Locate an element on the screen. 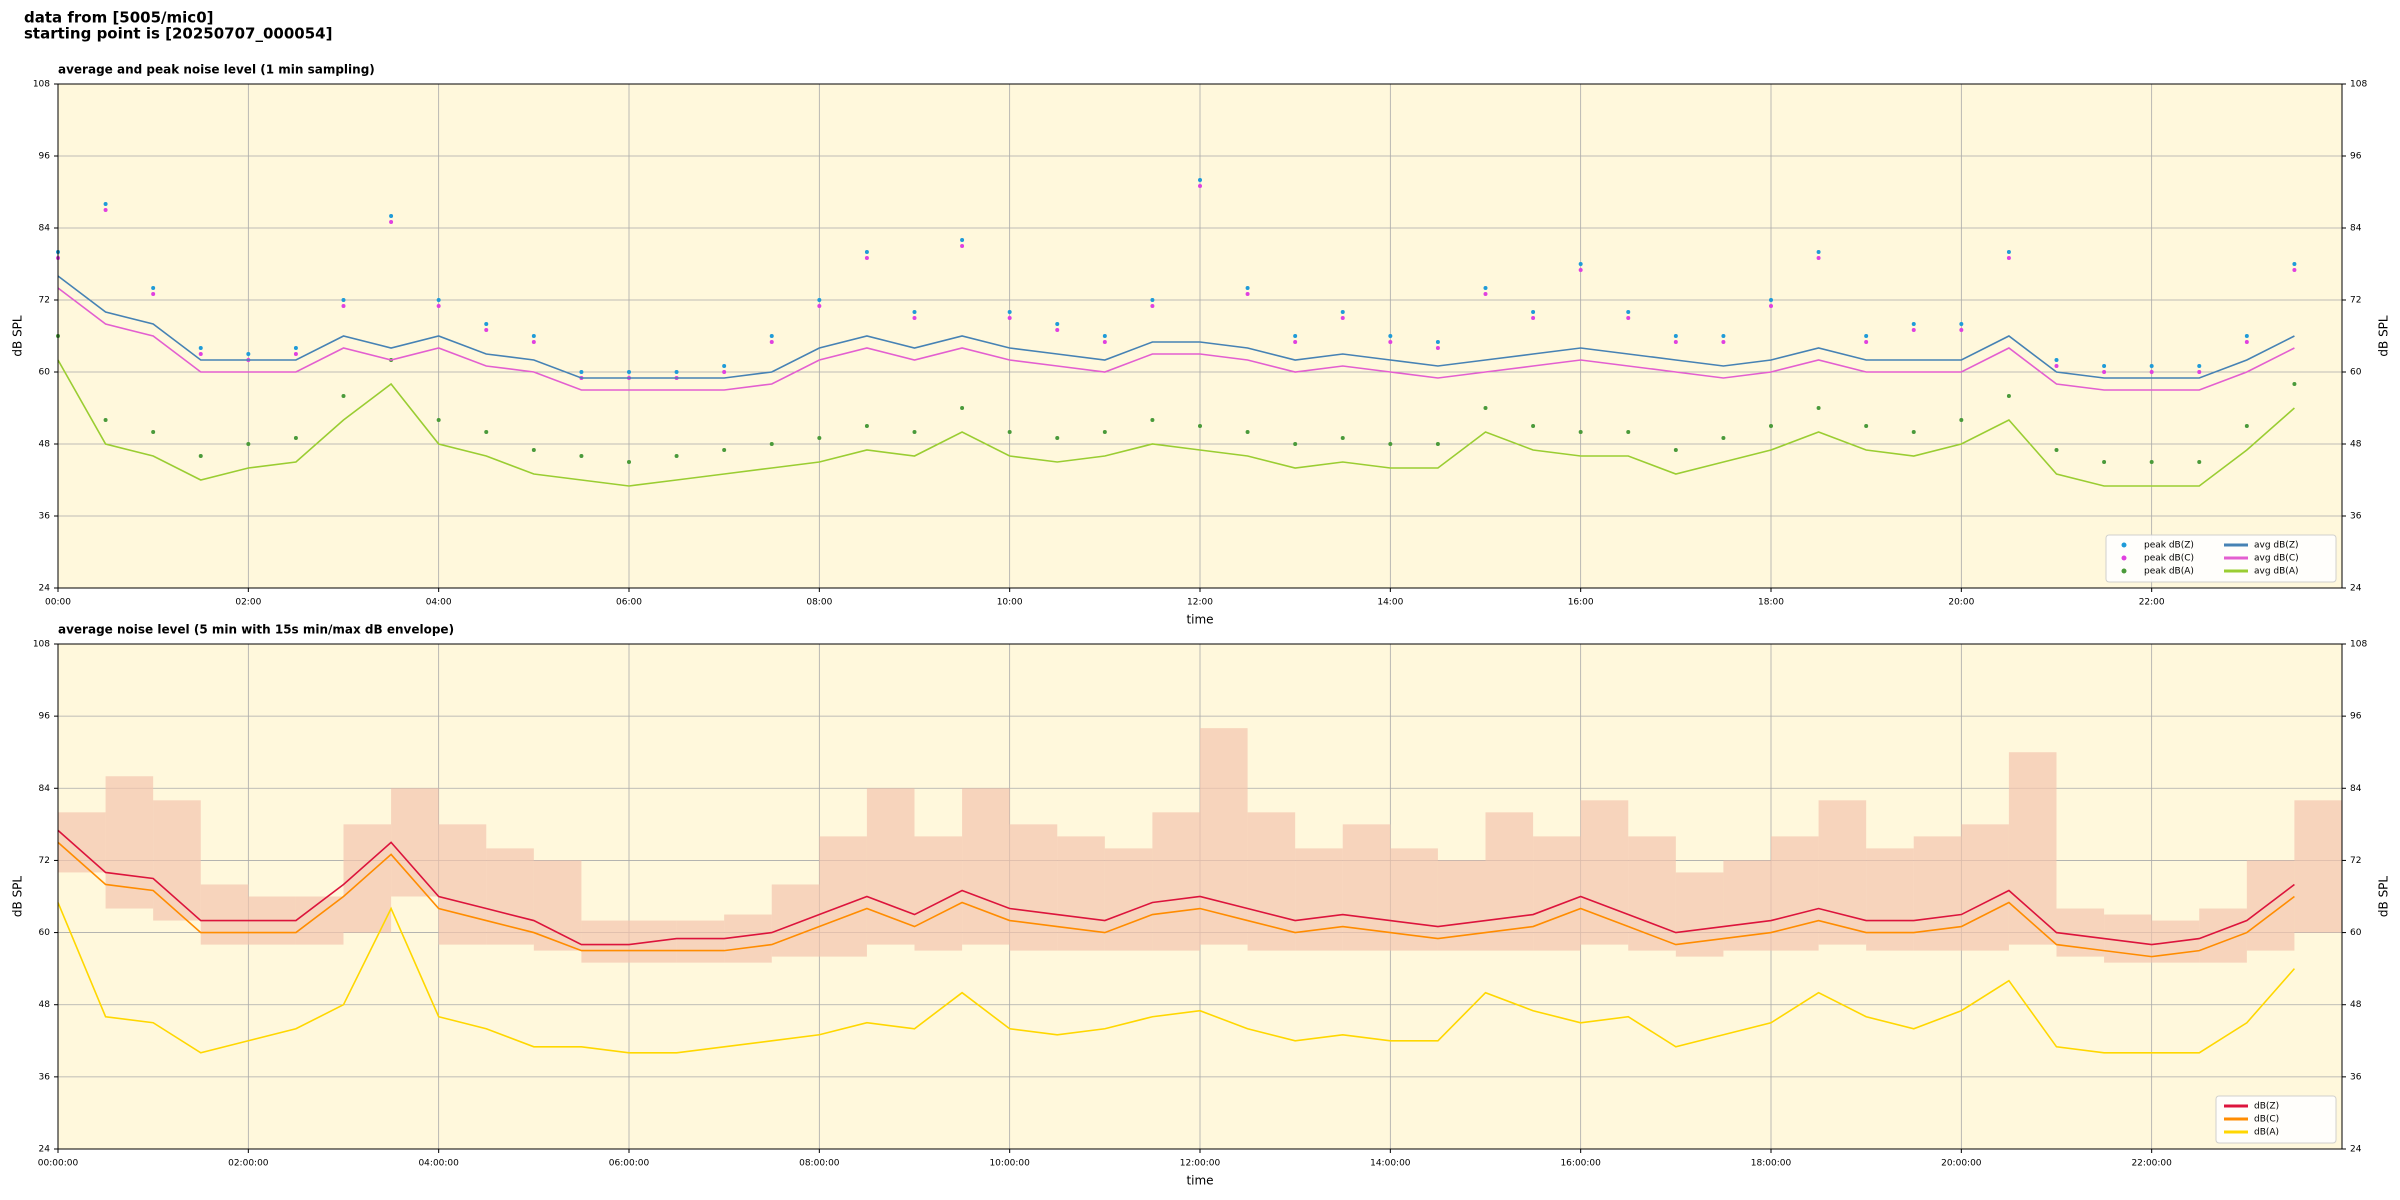 The image size is (2400, 1200). legend-label: avg dB(A) is located at coordinates (2276, 572).